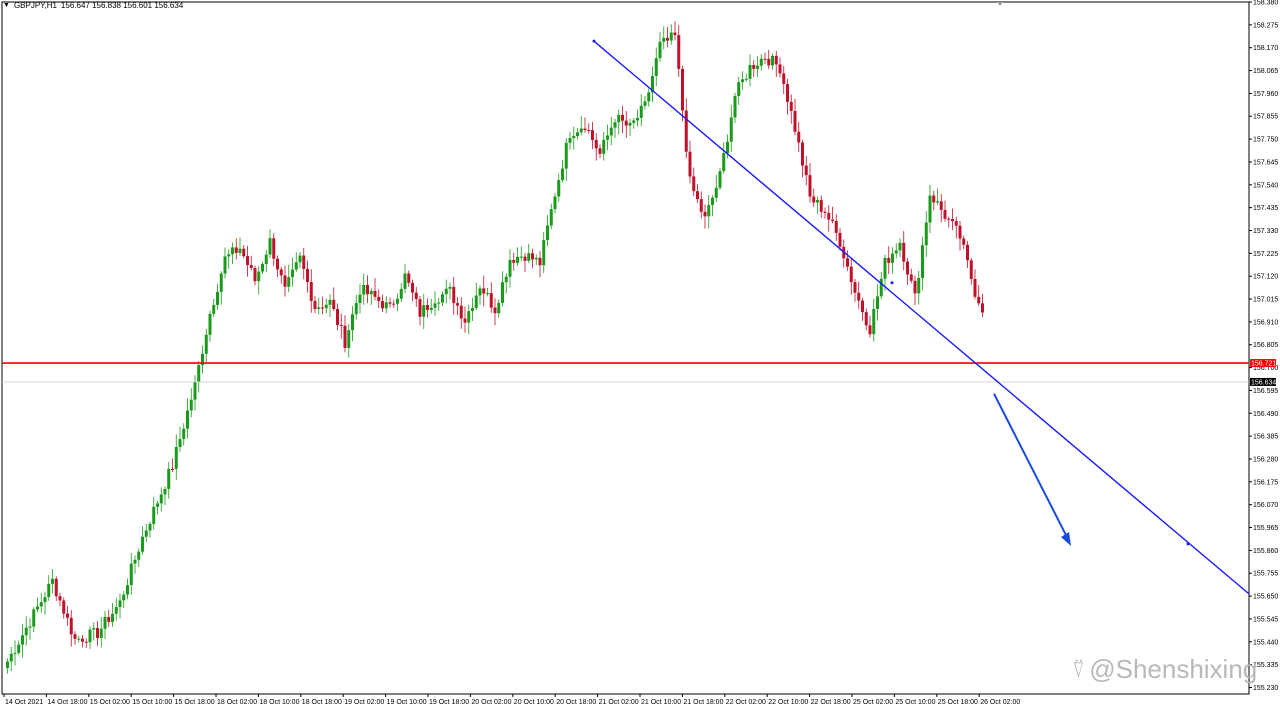 The image size is (1280, 708). I want to click on scroll-marker-icon, so click(1000, 4).